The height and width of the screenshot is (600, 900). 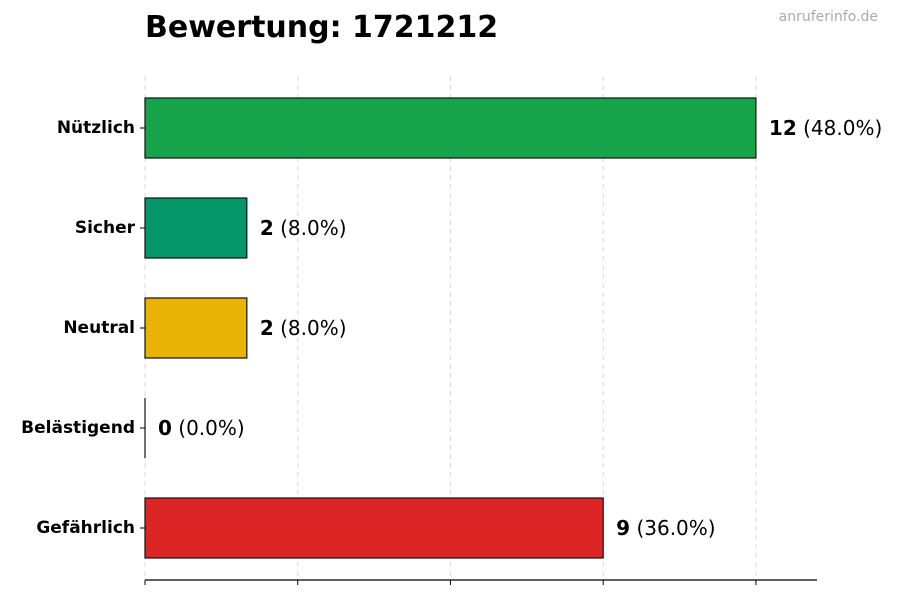 What do you see at coordinates (825, 128) in the screenshot?
I see `value-label: 12 (48.0%)` at bounding box center [825, 128].